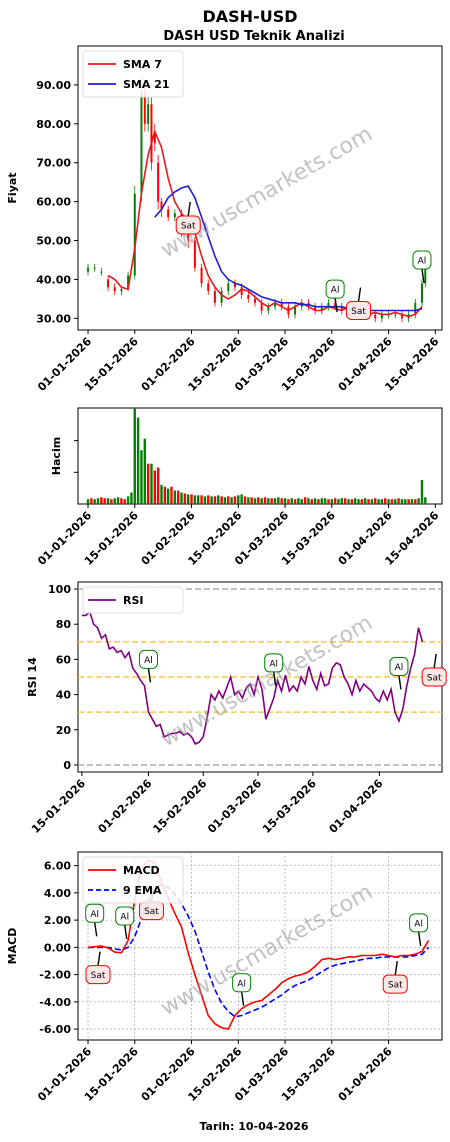 The height and width of the screenshot is (1142, 450). Describe the element at coordinates (55, 975) in the screenshot. I see `y-tick-label: -2.00` at that location.